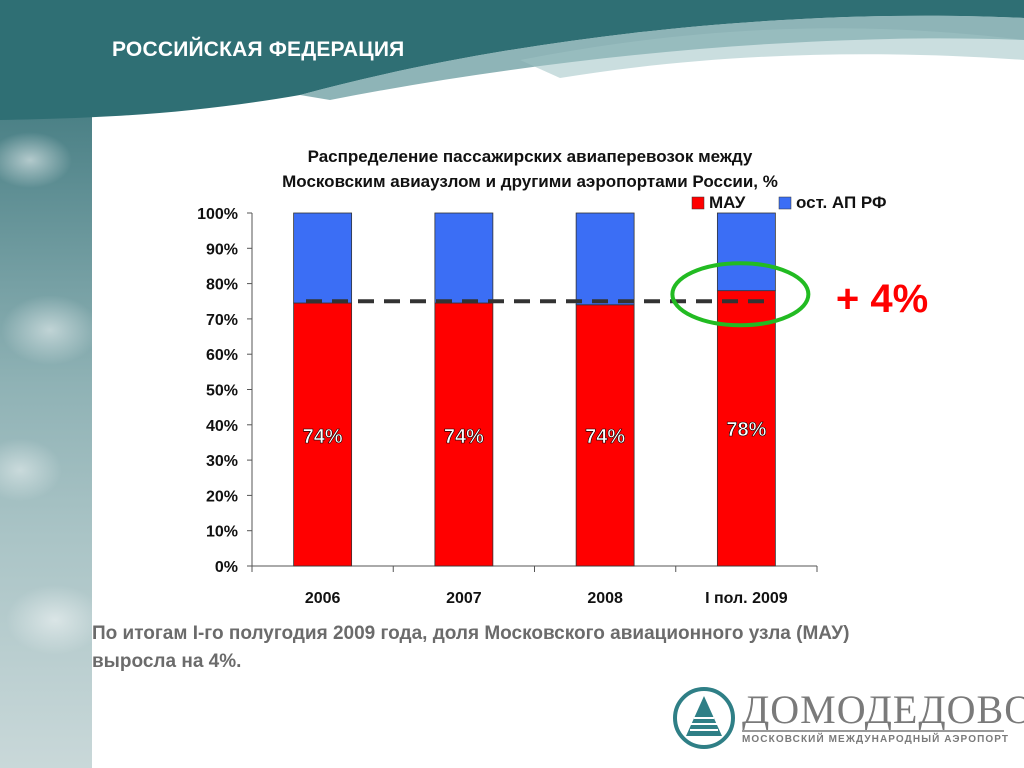 This screenshot has width=1024, height=768. Describe the element at coordinates (167, 661) in the screenshot. I see `caption-line-2: выросла на 4%.` at that location.